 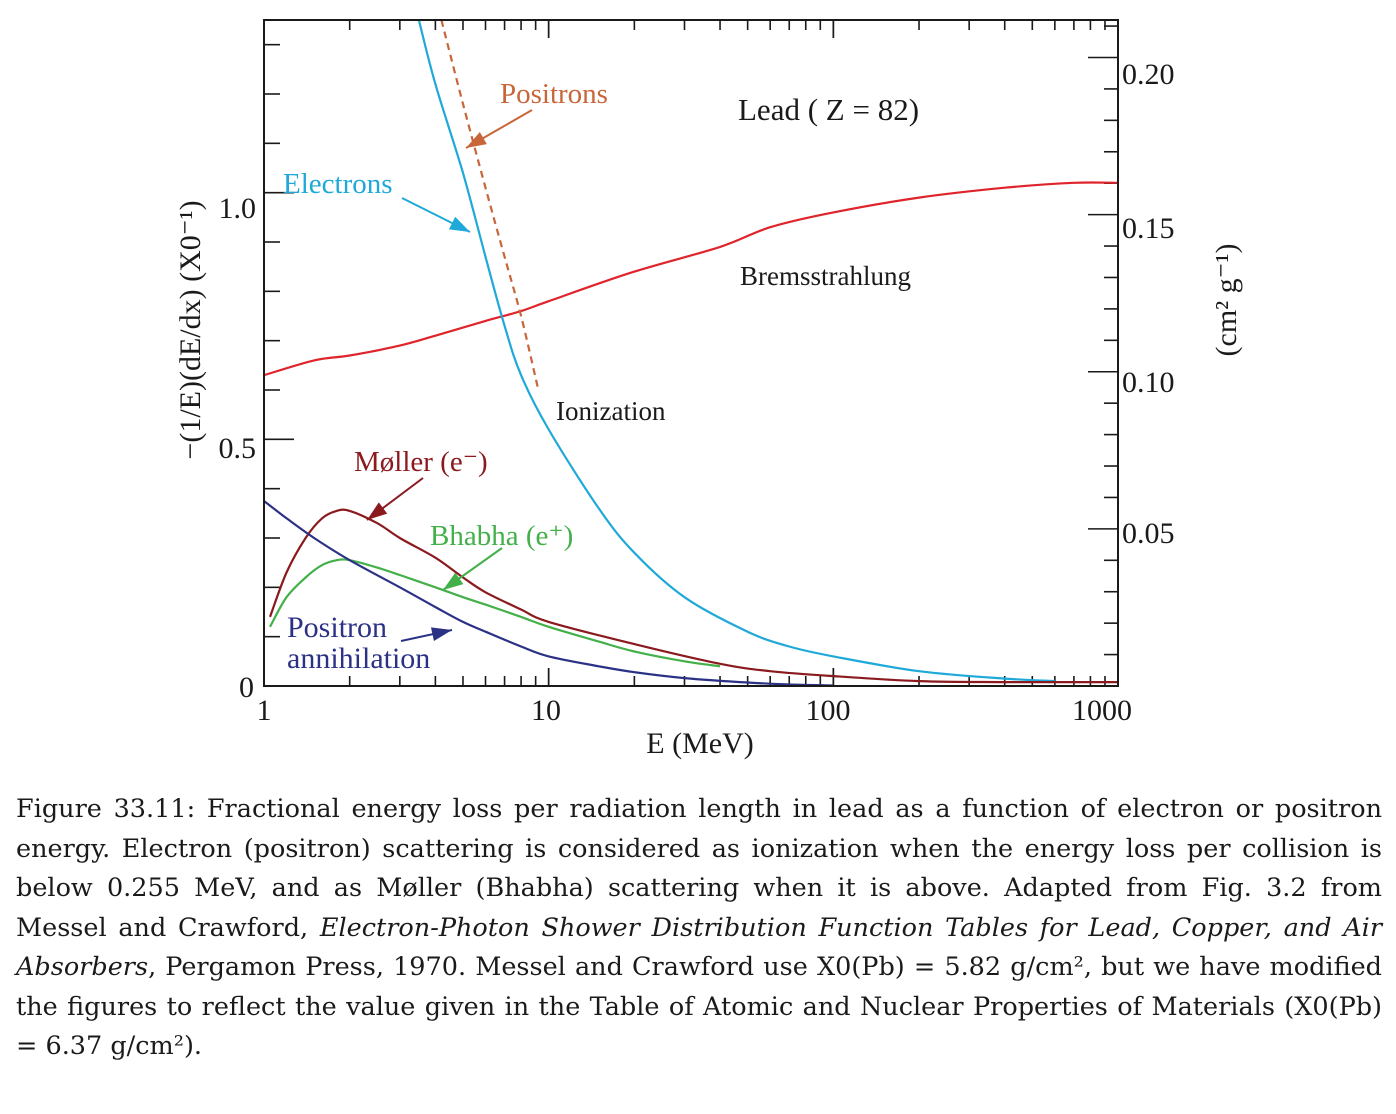 What do you see at coordinates (190, 329) in the screenshot?
I see `y-axis-title-left: −(1/E)(dE/dx) (X0⁻¹)` at bounding box center [190, 329].